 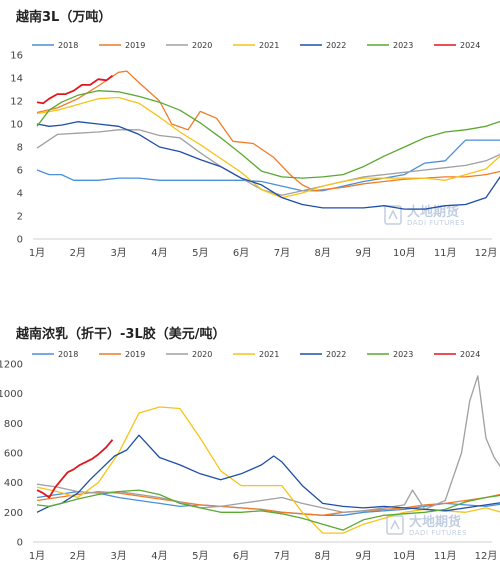 I want to click on chart2-xtick-7: 7月, so click(x=282, y=556).